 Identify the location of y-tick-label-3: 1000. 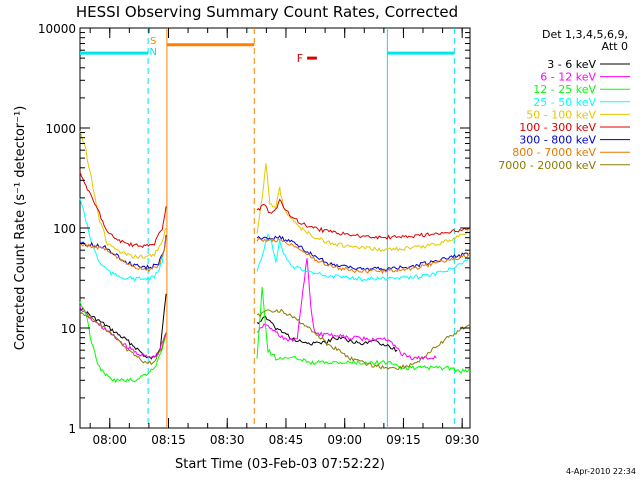
(60, 129).